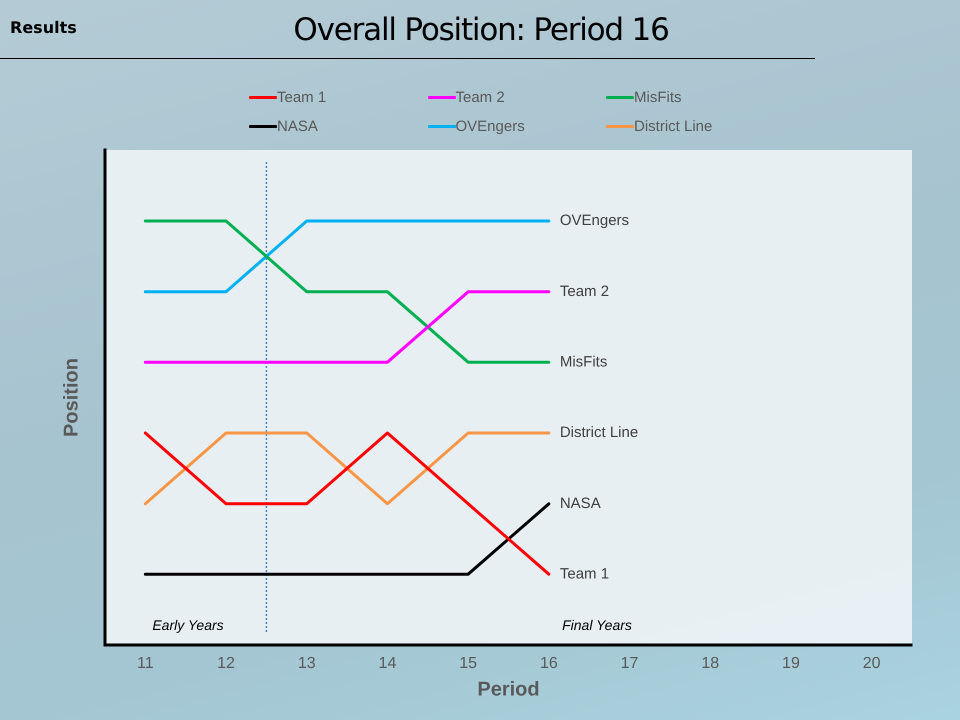 This screenshot has height=720, width=960. What do you see at coordinates (595, 221) in the screenshot?
I see `text: OVEngers` at bounding box center [595, 221].